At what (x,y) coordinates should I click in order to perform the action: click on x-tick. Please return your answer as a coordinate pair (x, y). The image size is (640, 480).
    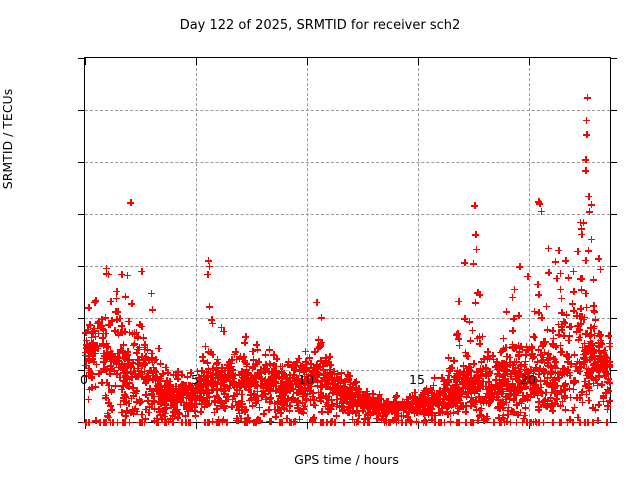
    Looking at the image, I should click on (196, 425).